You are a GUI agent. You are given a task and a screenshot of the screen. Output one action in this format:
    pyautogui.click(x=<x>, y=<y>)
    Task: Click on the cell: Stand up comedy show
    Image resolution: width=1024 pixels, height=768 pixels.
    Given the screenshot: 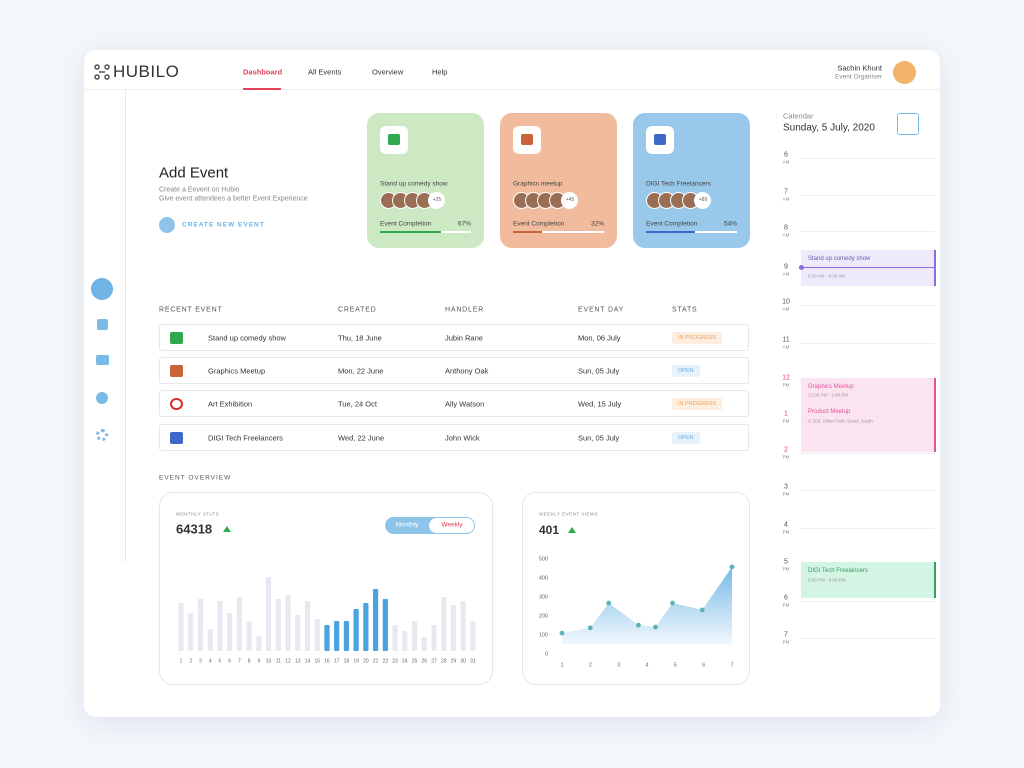 What is the action you would take?
    pyautogui.click(x=247, y=338)
    